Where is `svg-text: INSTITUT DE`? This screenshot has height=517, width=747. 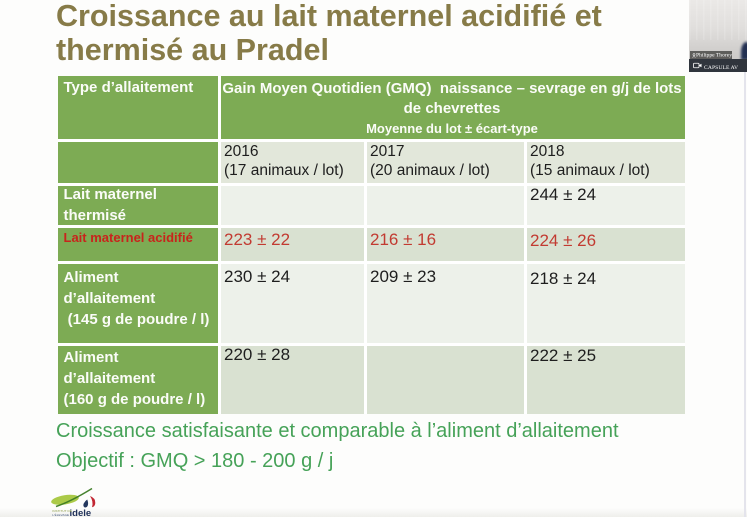
svg-text: INSTITUT DE is located at coordinates (62, 511).